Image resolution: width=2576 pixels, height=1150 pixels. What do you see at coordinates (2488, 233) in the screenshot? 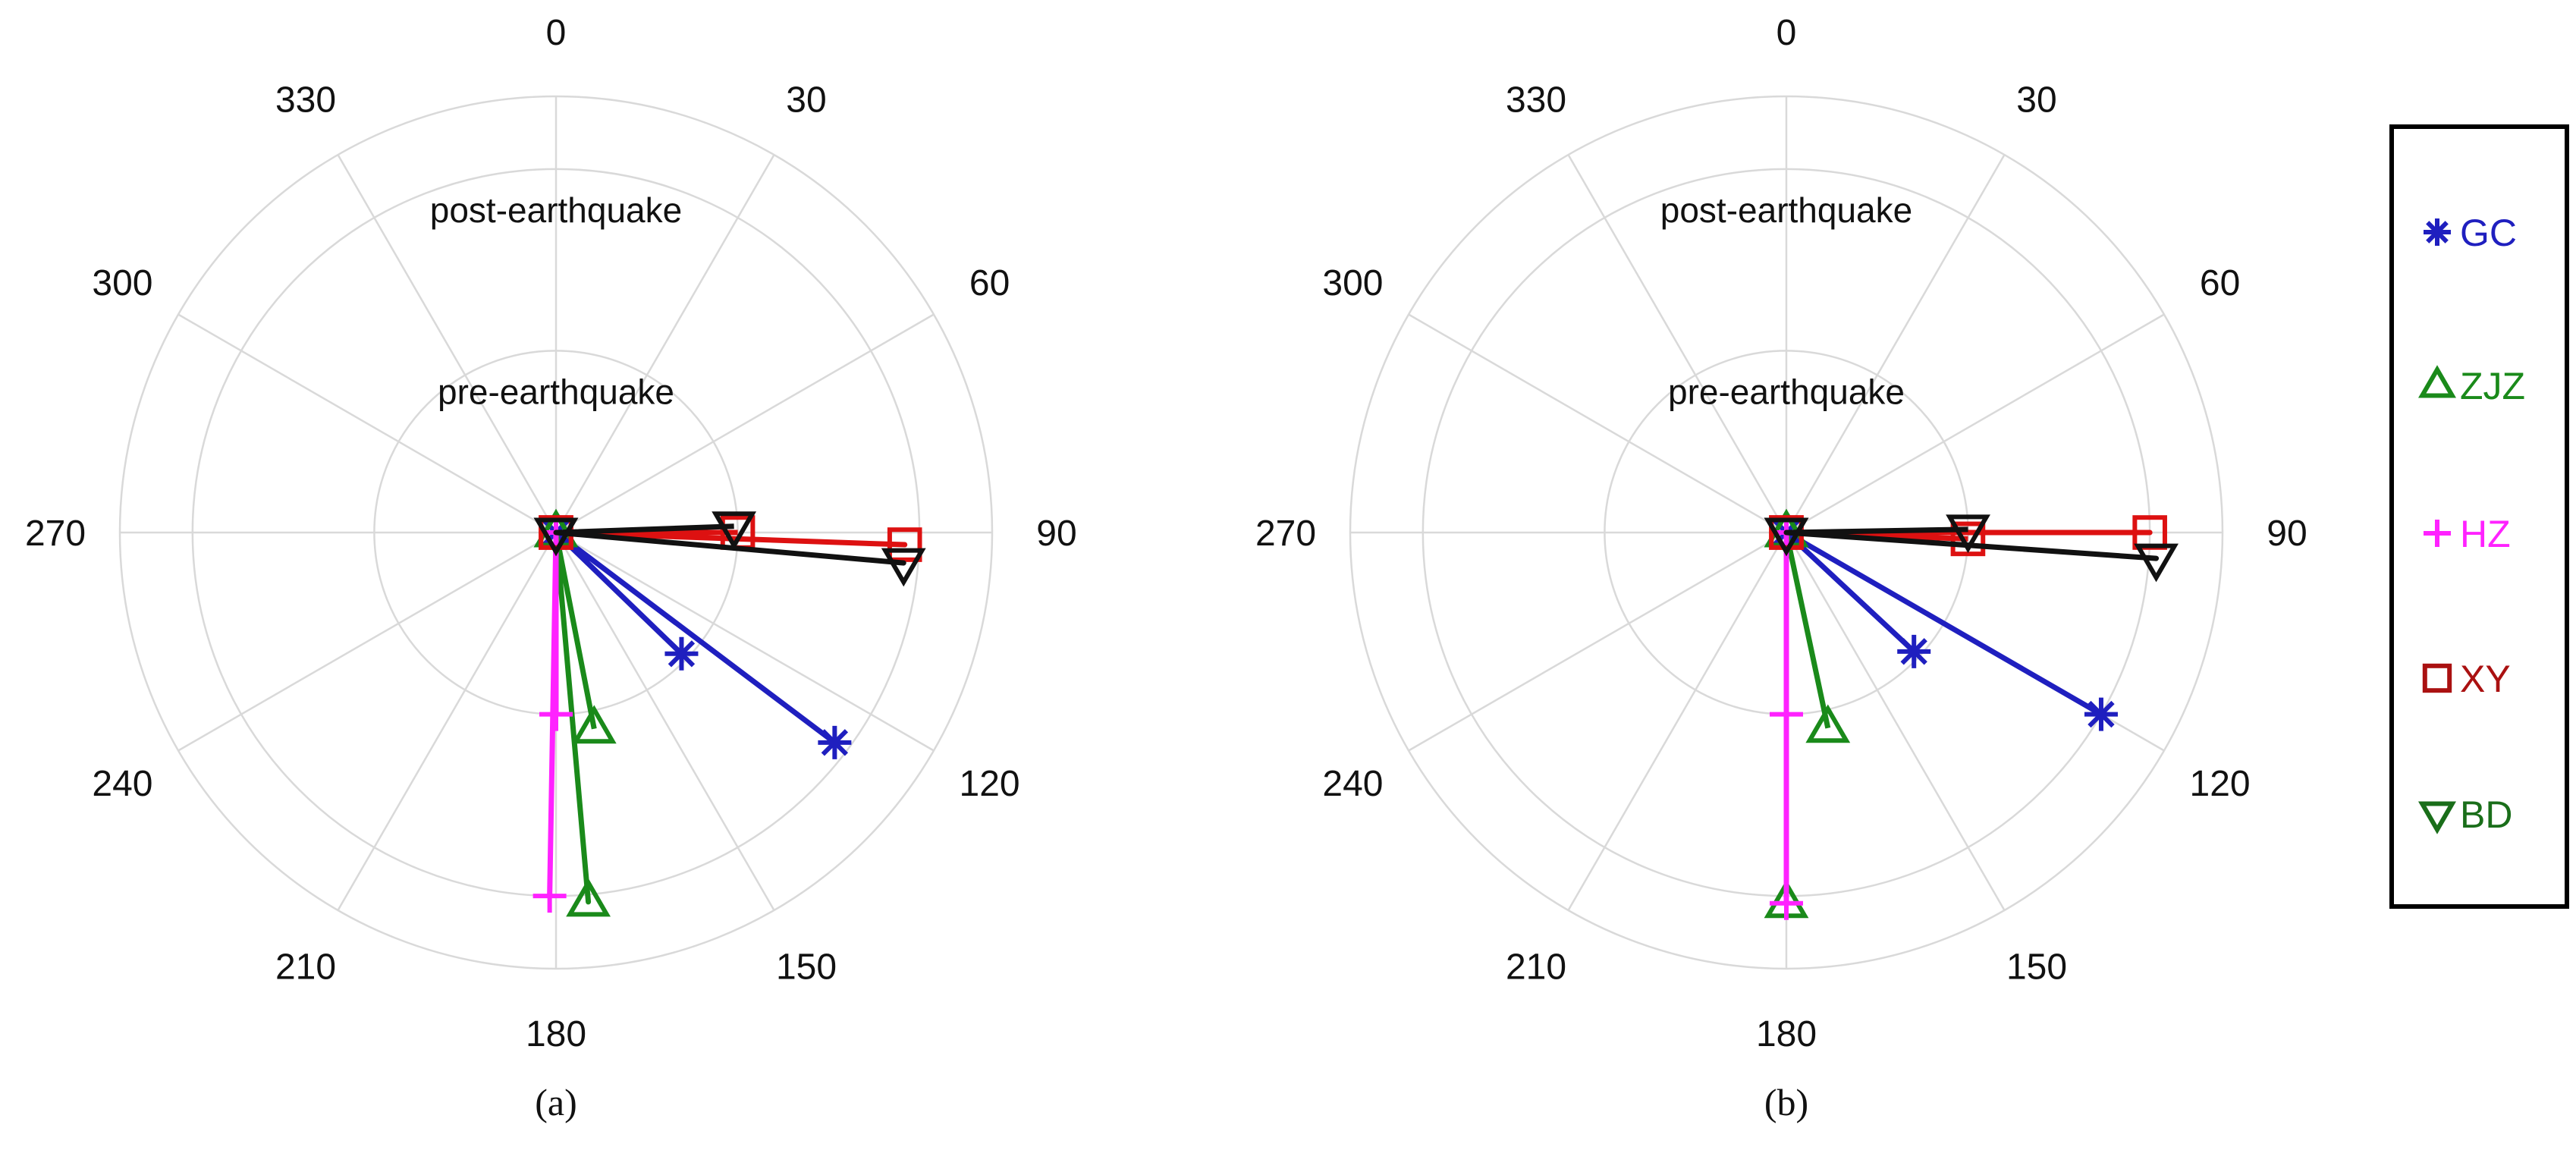
I see `legend-label: GC` at bounding box center [2488, 233].